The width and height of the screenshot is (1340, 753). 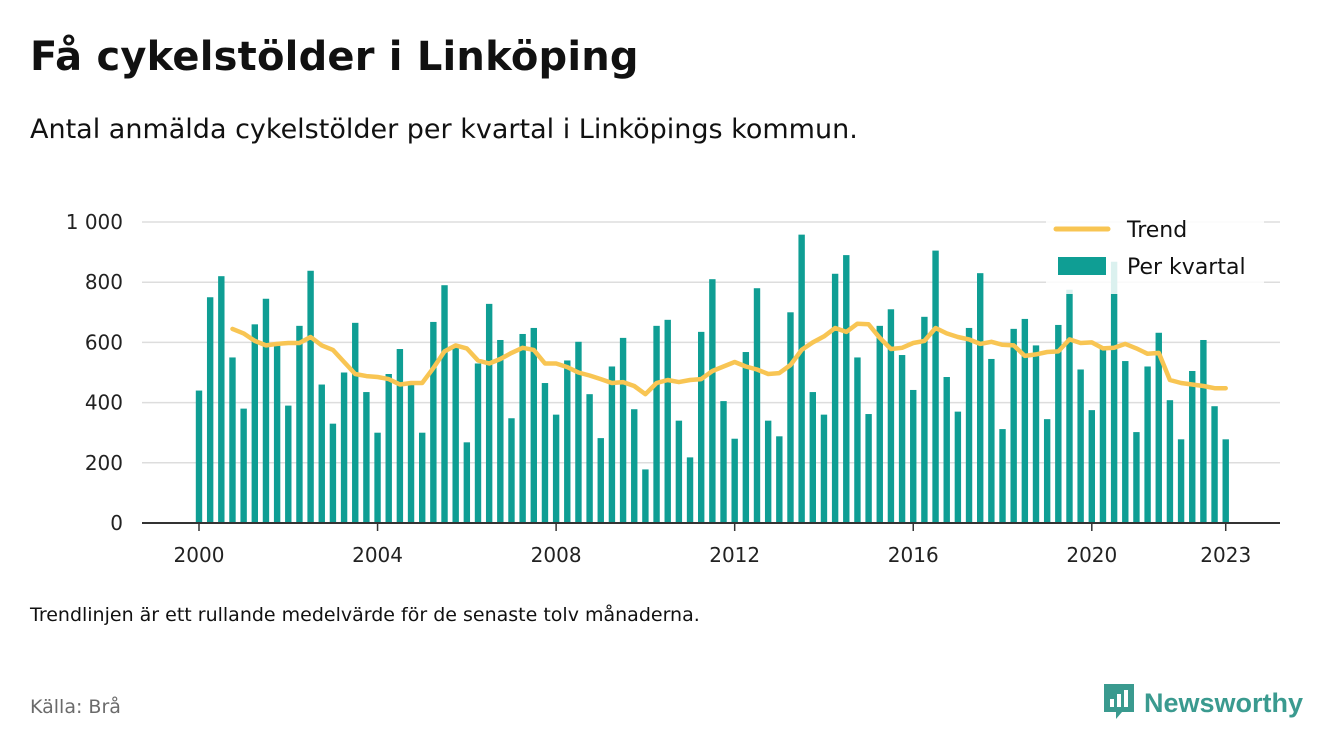 I want to click on x-tick-label: 2008, so click(x=556, y=555).